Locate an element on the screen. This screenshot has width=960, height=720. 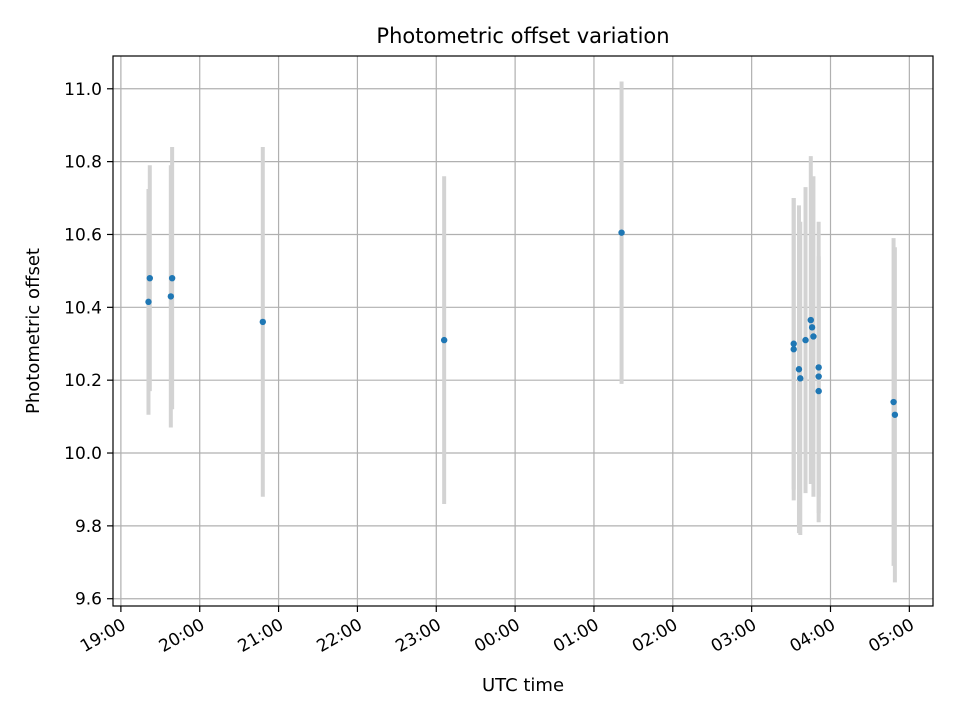
y-axis-label: Photometric offset is located at coordinates (33, 331).